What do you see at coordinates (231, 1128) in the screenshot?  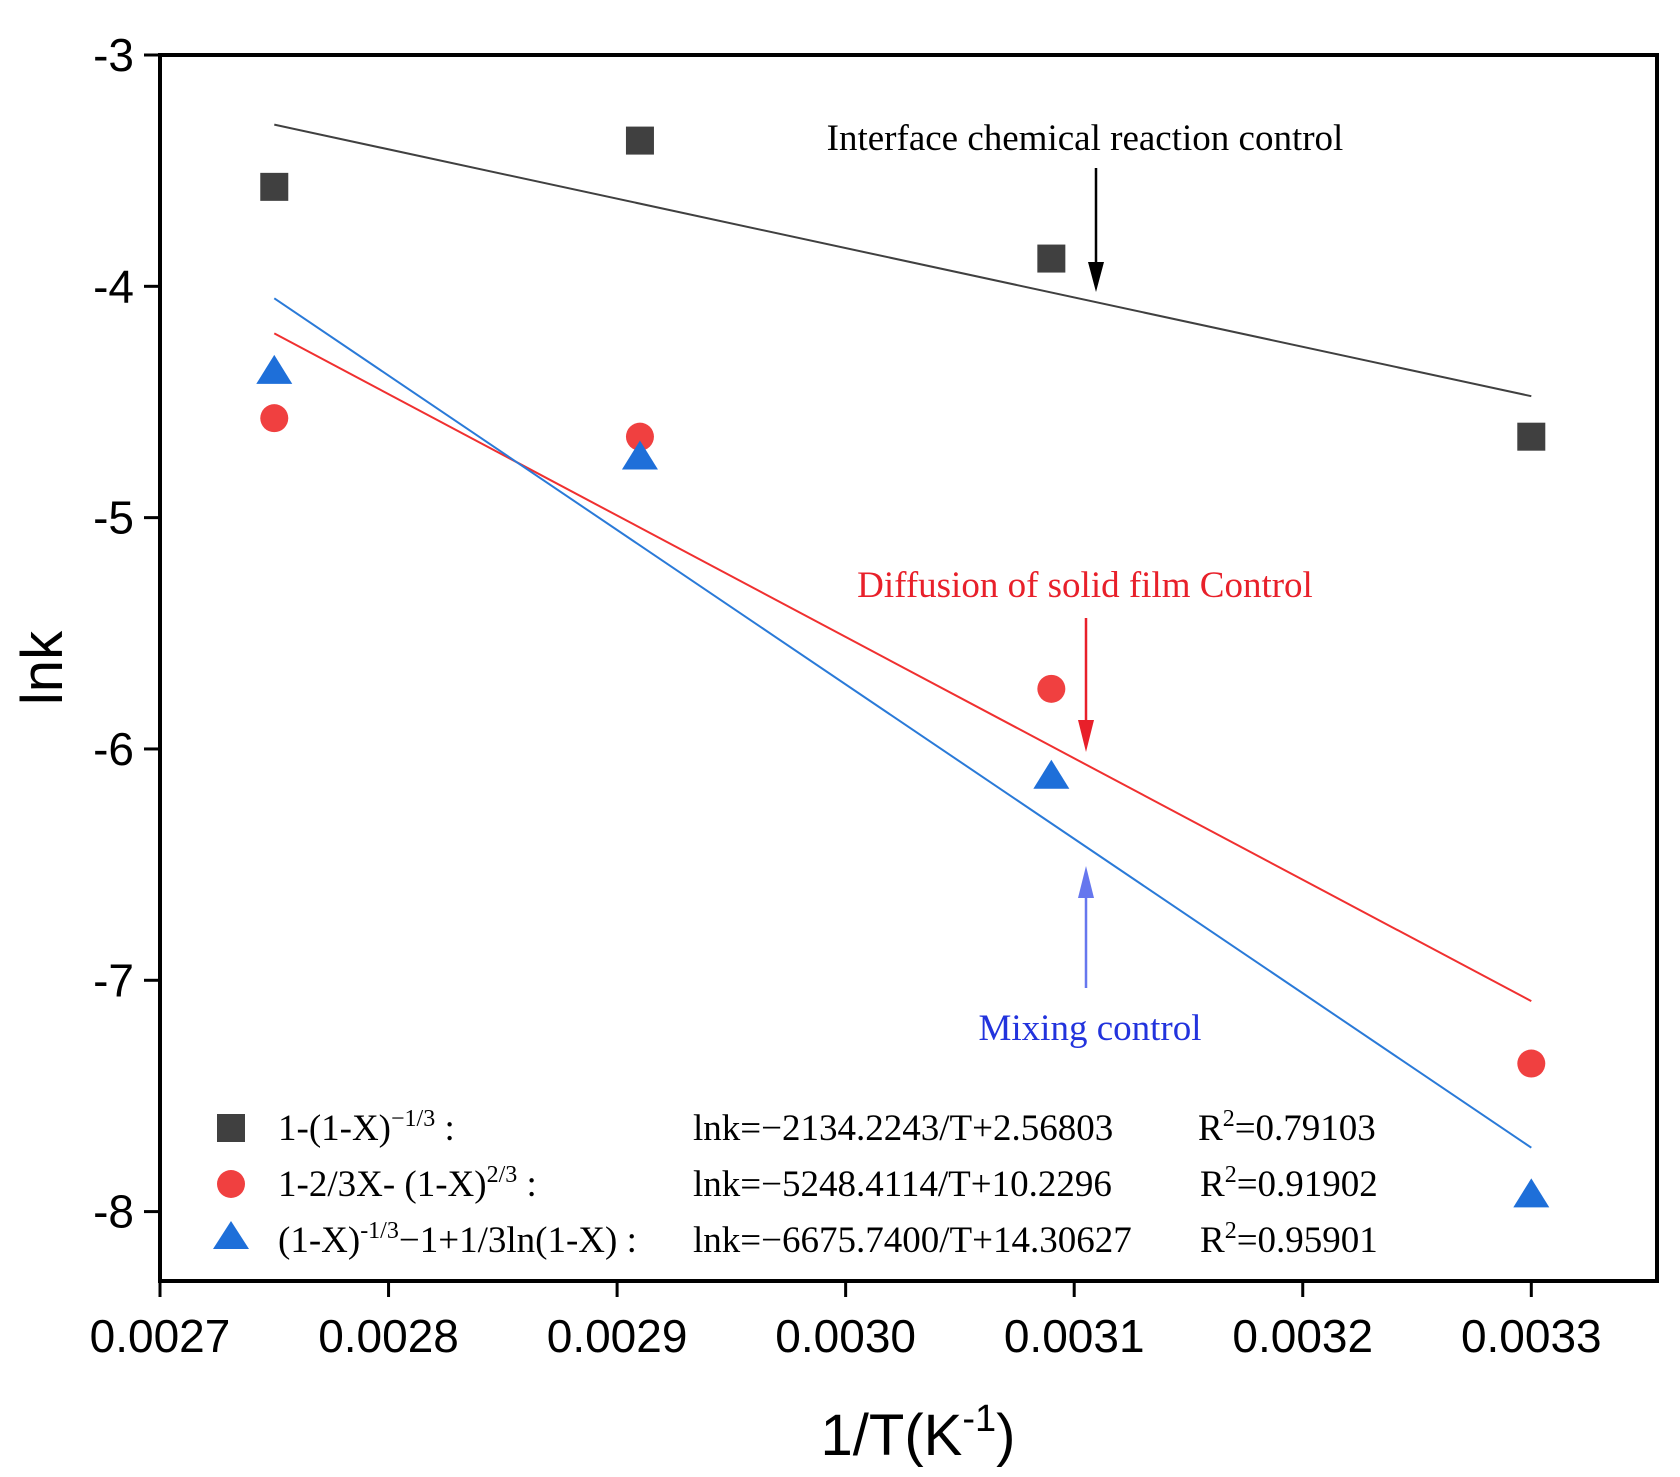 I see `legend-marker-square` at bounding box center [231, 1128].